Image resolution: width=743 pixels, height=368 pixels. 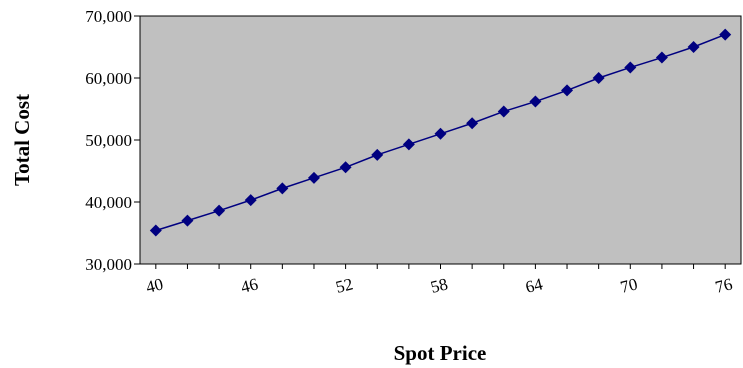 I want to click on y-tick-label: 60,000, so click(x=108, y=78).